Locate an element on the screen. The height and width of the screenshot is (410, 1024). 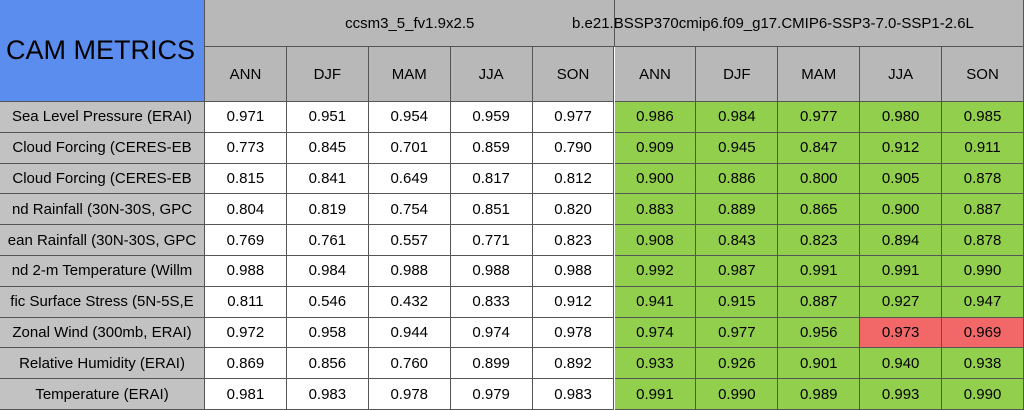
metric-value: 0.892 is located at coordinates (573, 364).